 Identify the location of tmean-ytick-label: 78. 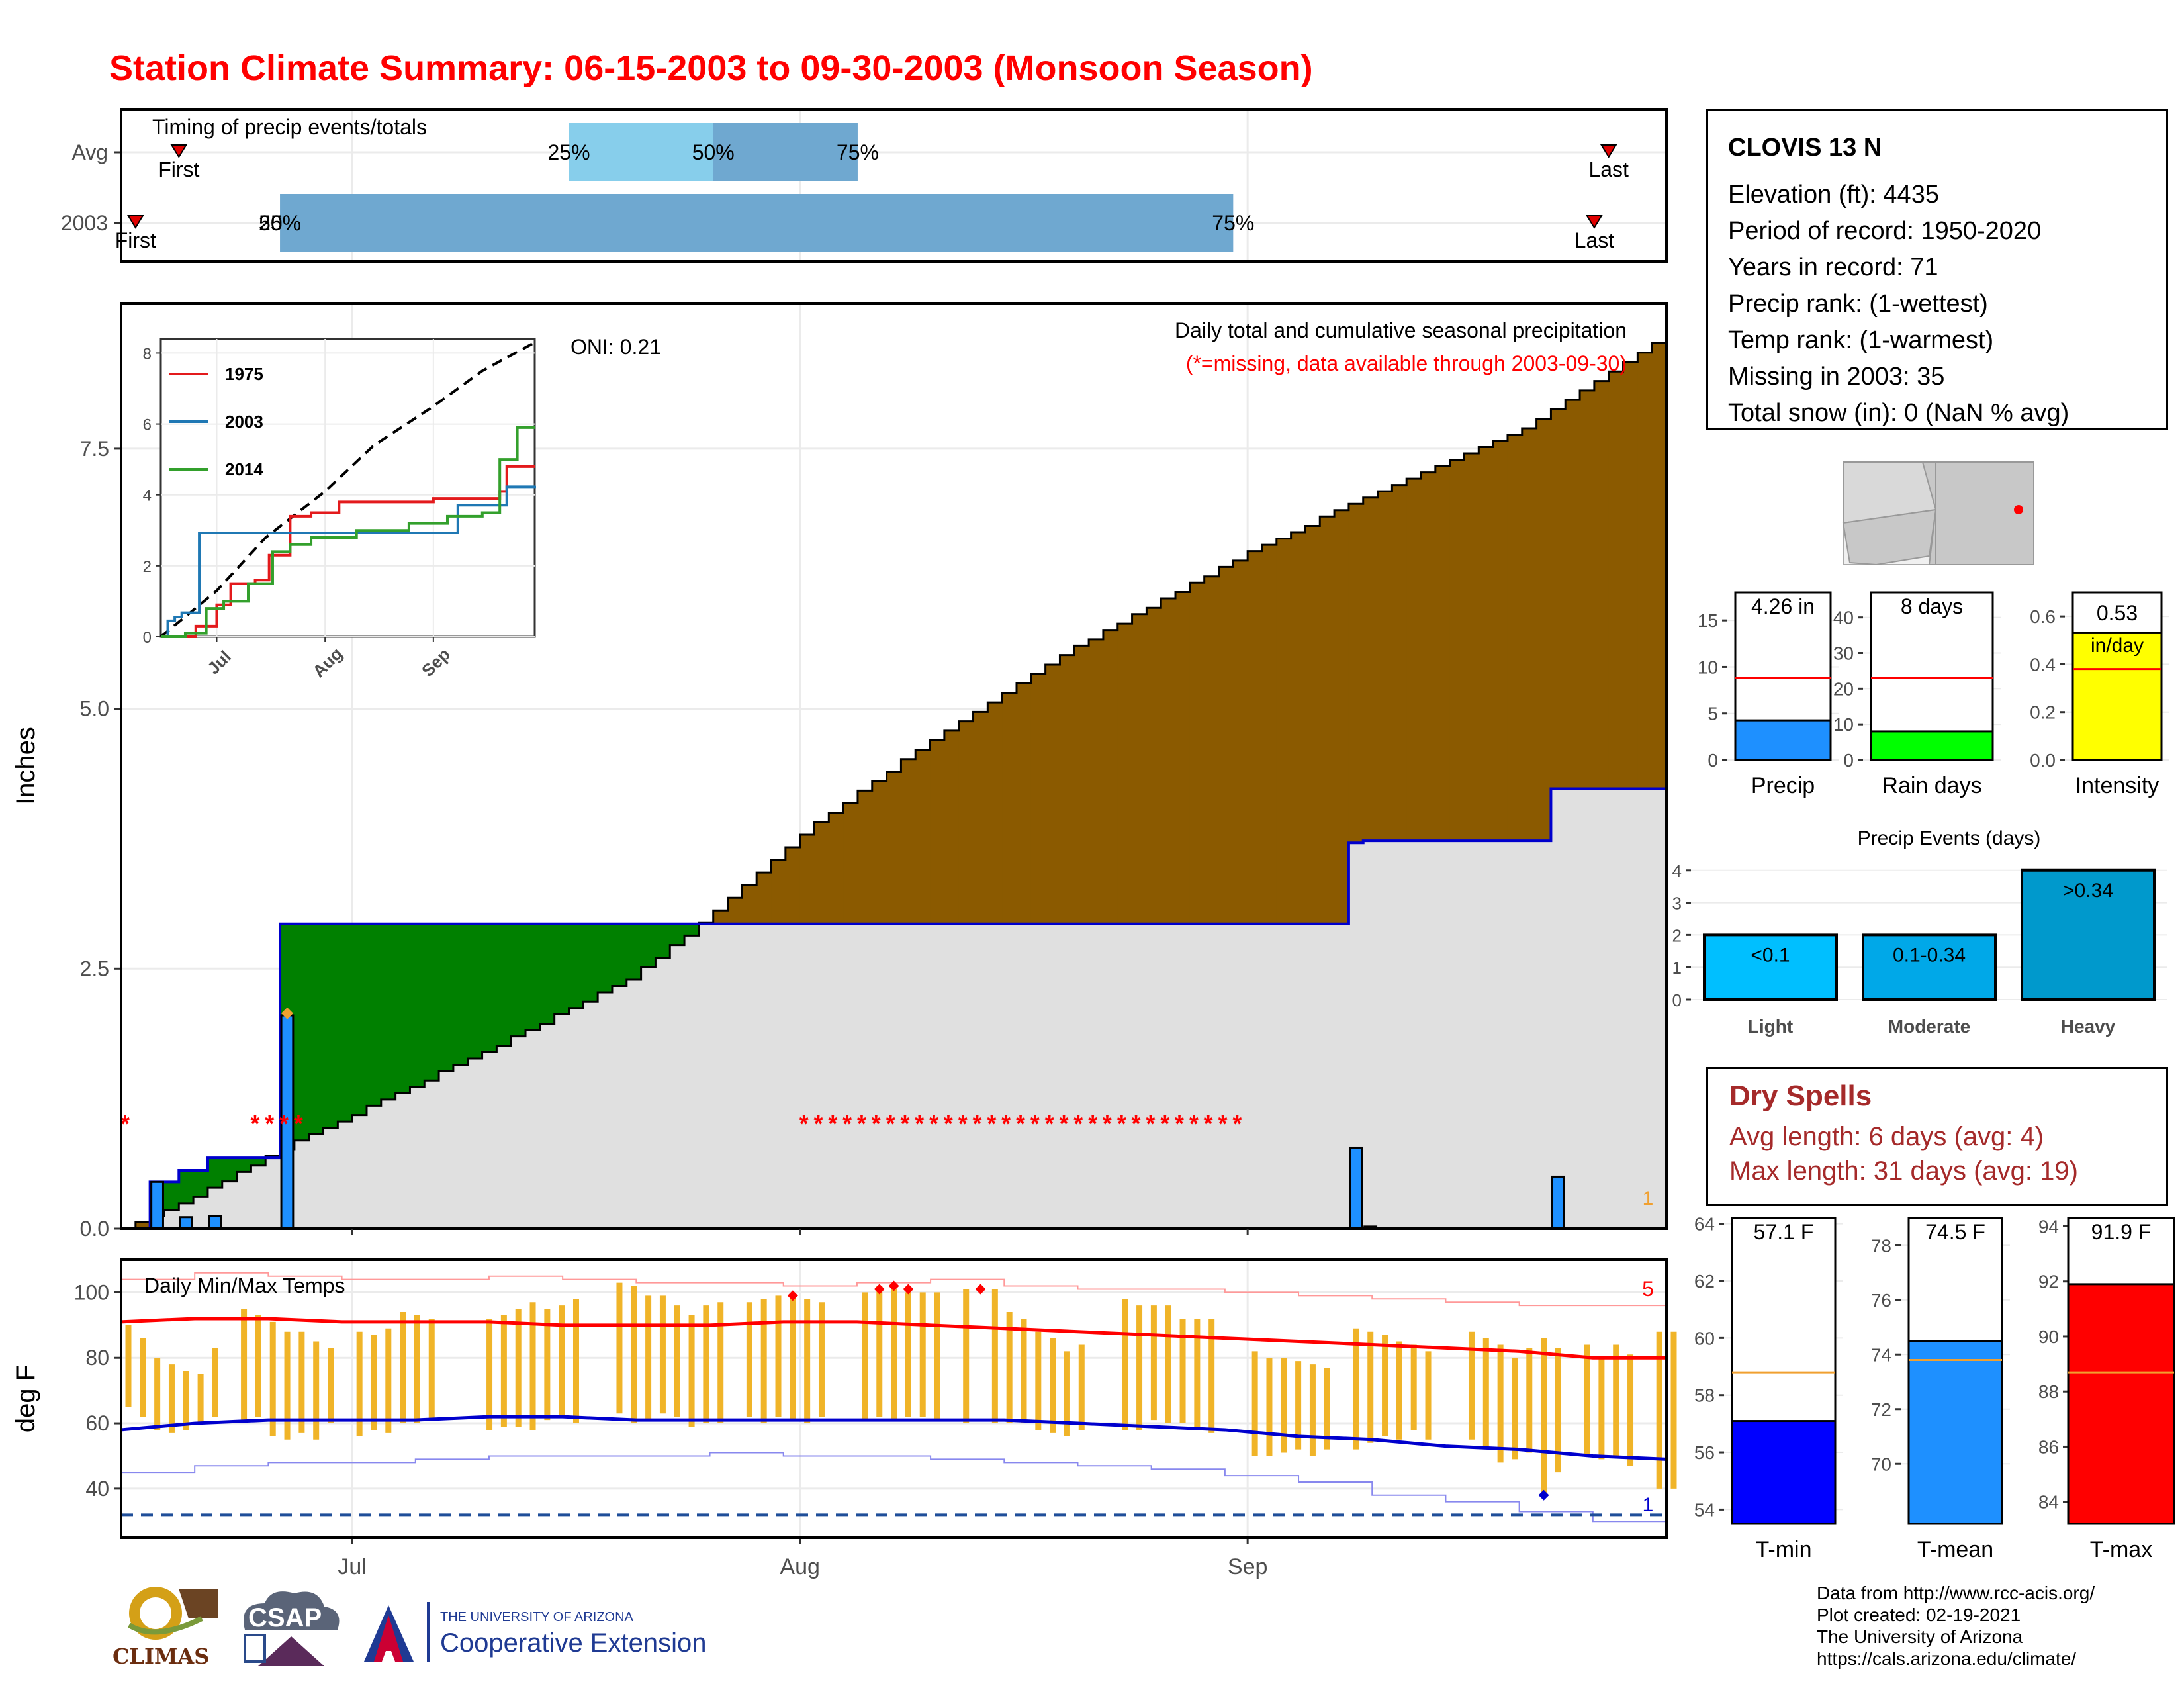
(1881, 1245).